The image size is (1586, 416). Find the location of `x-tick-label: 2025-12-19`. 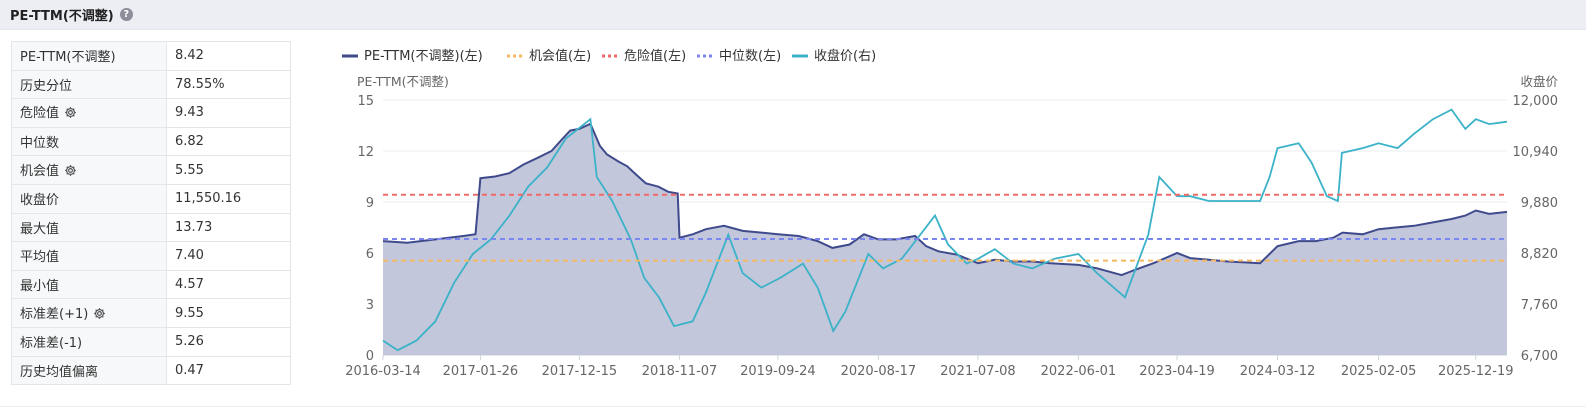

x-tick-label: 2025-12-19 is located at coordinates (1476, 371).